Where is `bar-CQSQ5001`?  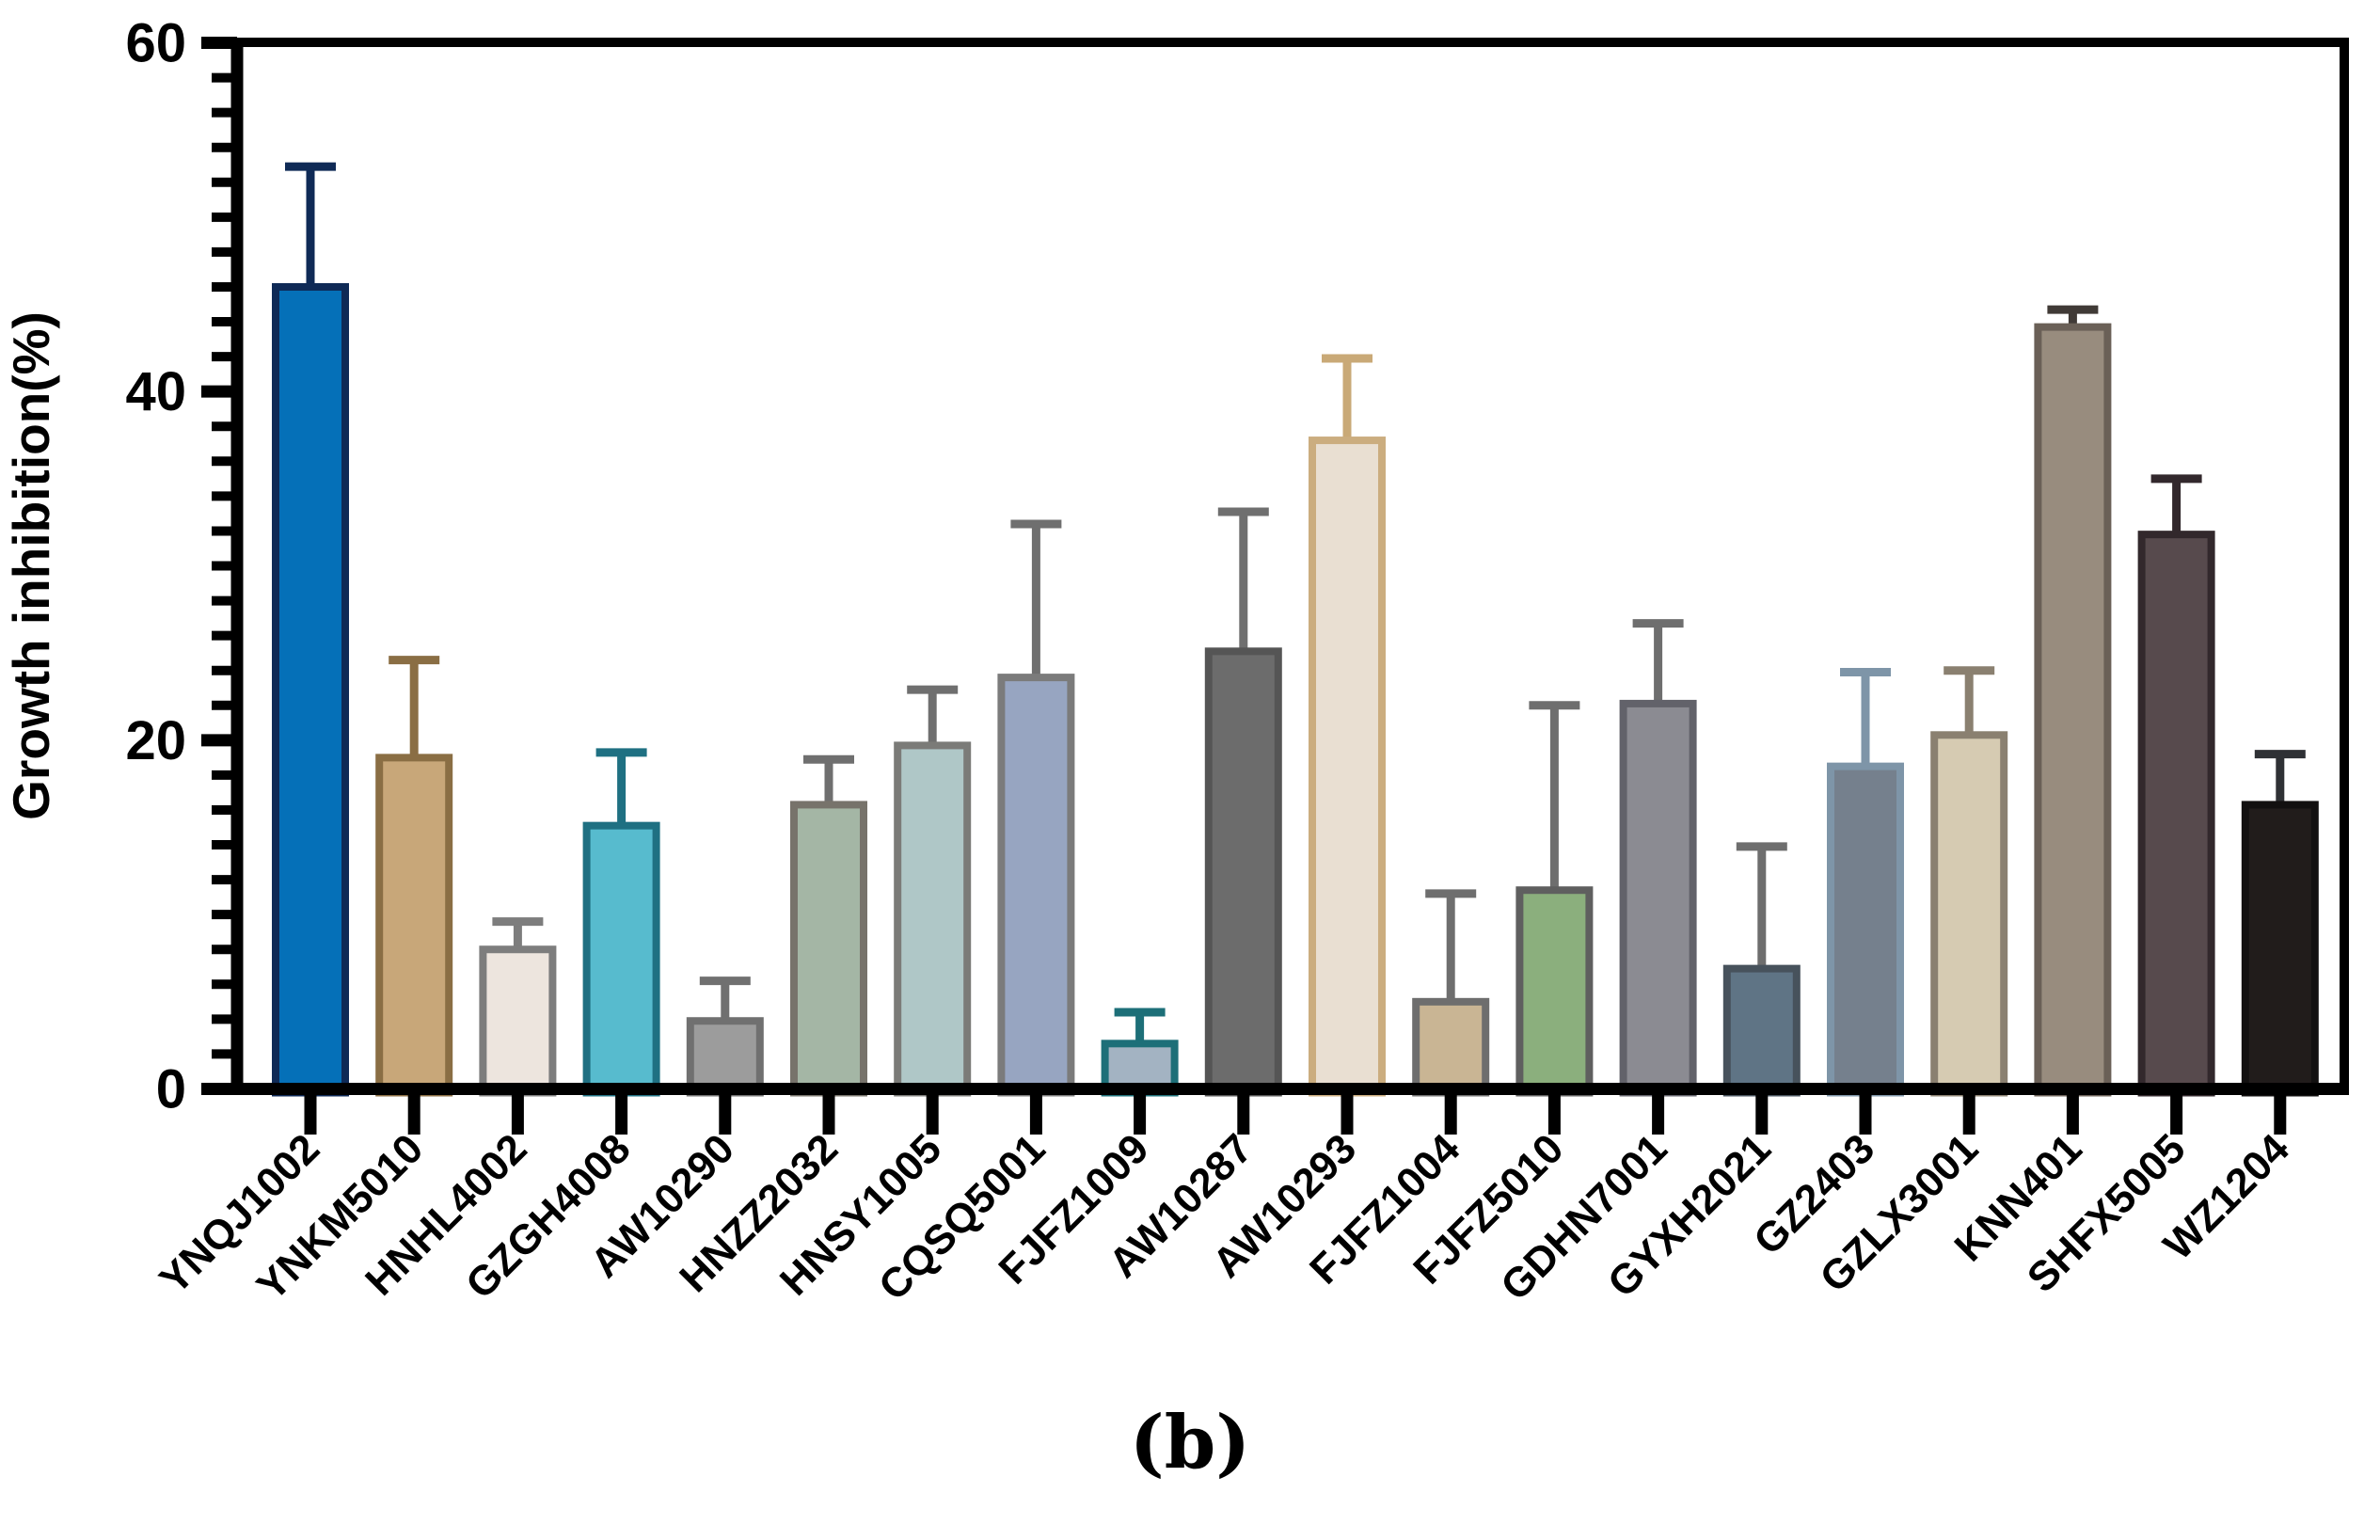 bar-CQSQ5001 is located at coordinates (1036, 885).